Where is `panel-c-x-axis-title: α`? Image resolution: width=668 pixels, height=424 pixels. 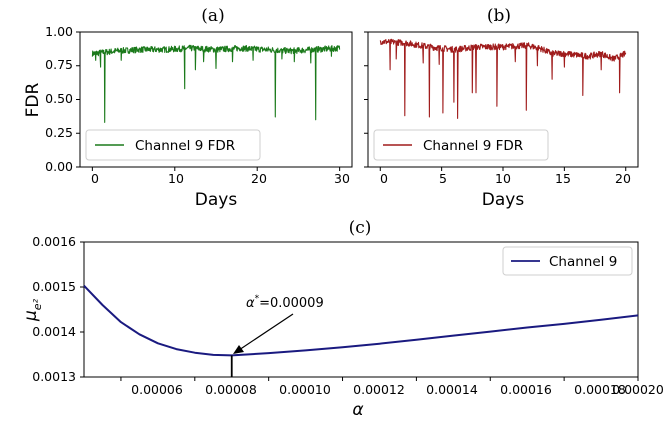 panel-c-x-axis-title: α is located at coordinates (357, 410).